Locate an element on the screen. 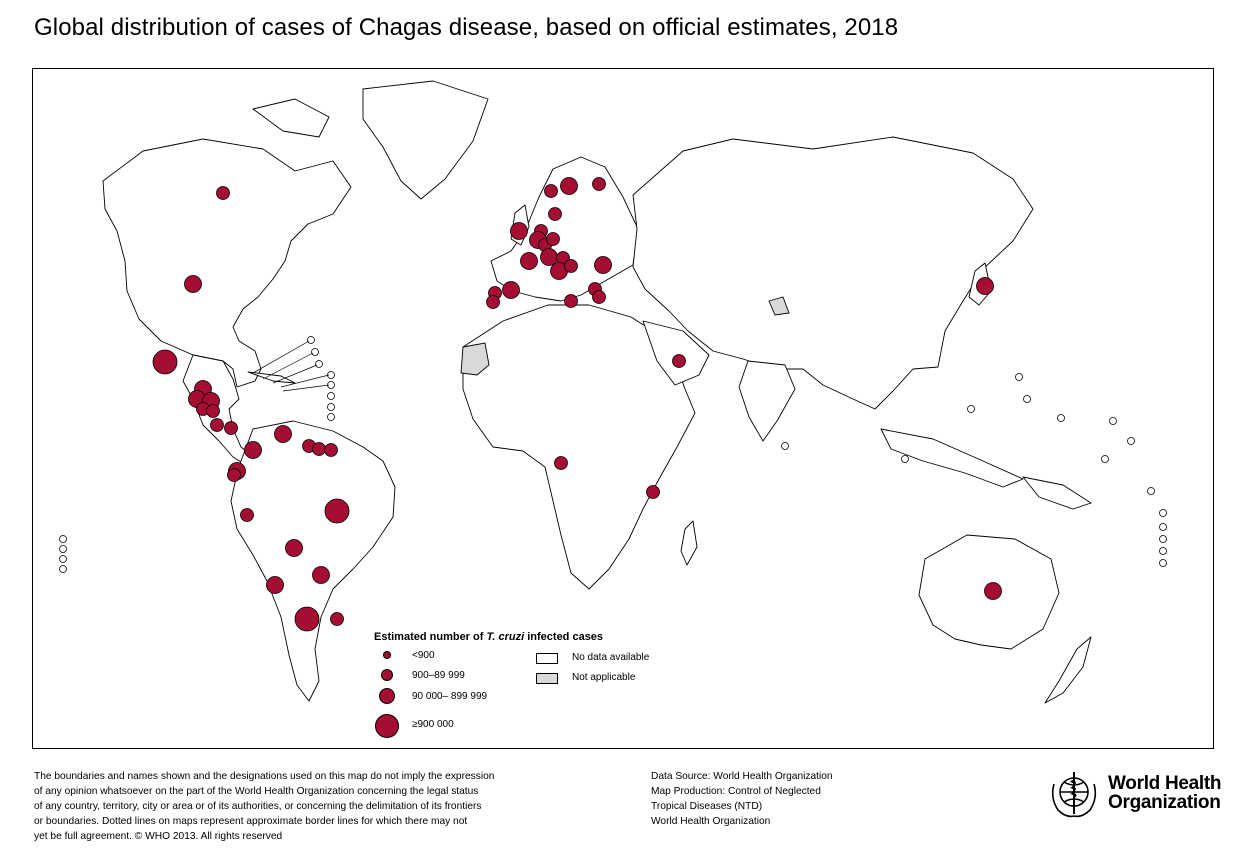 This screenshot has height=859, width=1244. credits-line: Tropical Diseases (NTD) is located at coordinates (707, 806).